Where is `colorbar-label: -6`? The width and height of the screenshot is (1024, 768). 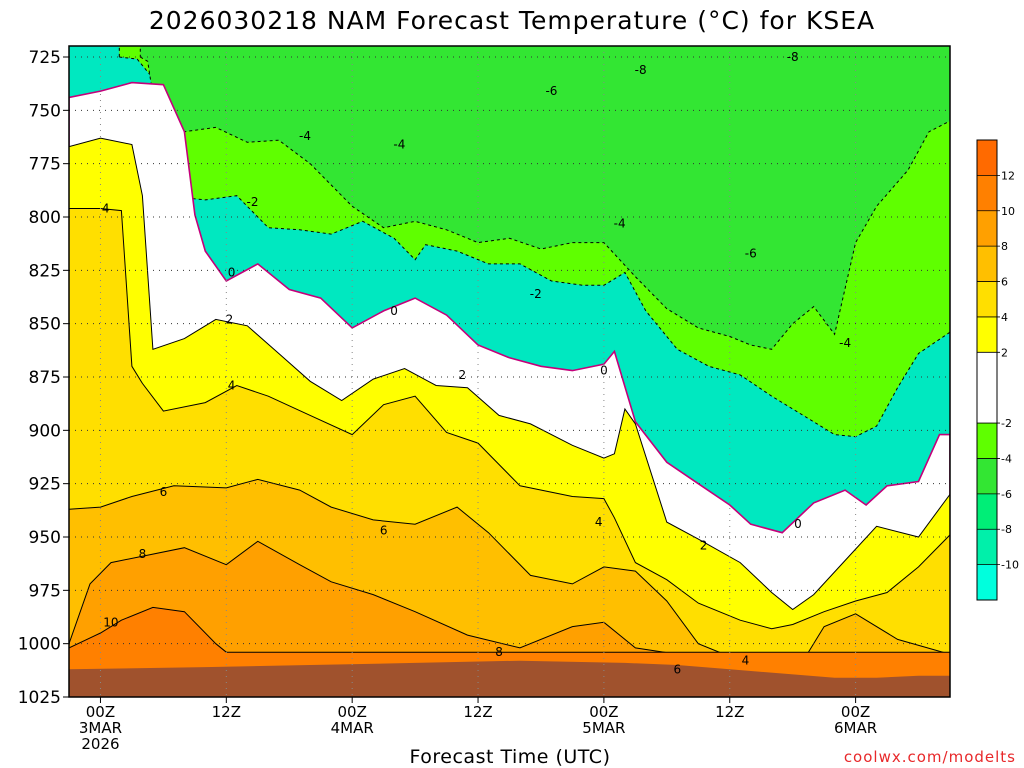 colorbar-label: -6 is located at coordinates (1006, 494).